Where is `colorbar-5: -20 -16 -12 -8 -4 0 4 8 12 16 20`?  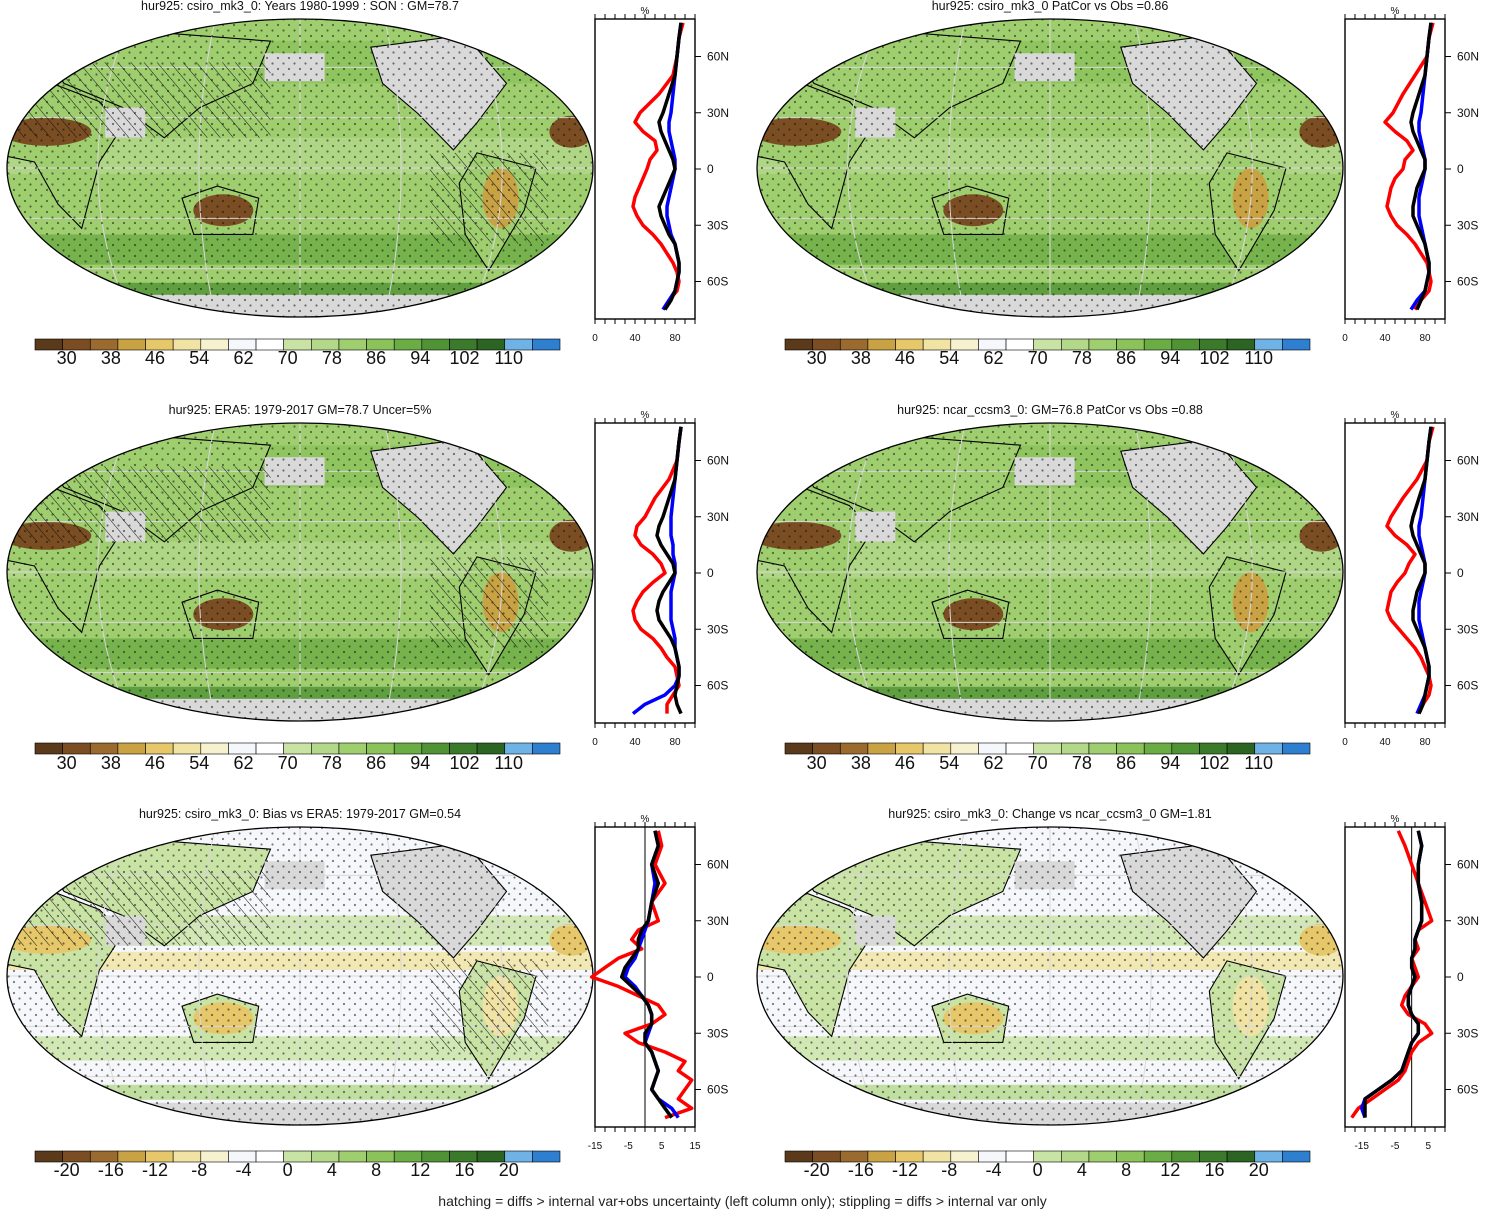 colorbar-5: -20 -16 -12 -8 -4 0 4 8 12 16 20 is located at coordinates (297, 1165).